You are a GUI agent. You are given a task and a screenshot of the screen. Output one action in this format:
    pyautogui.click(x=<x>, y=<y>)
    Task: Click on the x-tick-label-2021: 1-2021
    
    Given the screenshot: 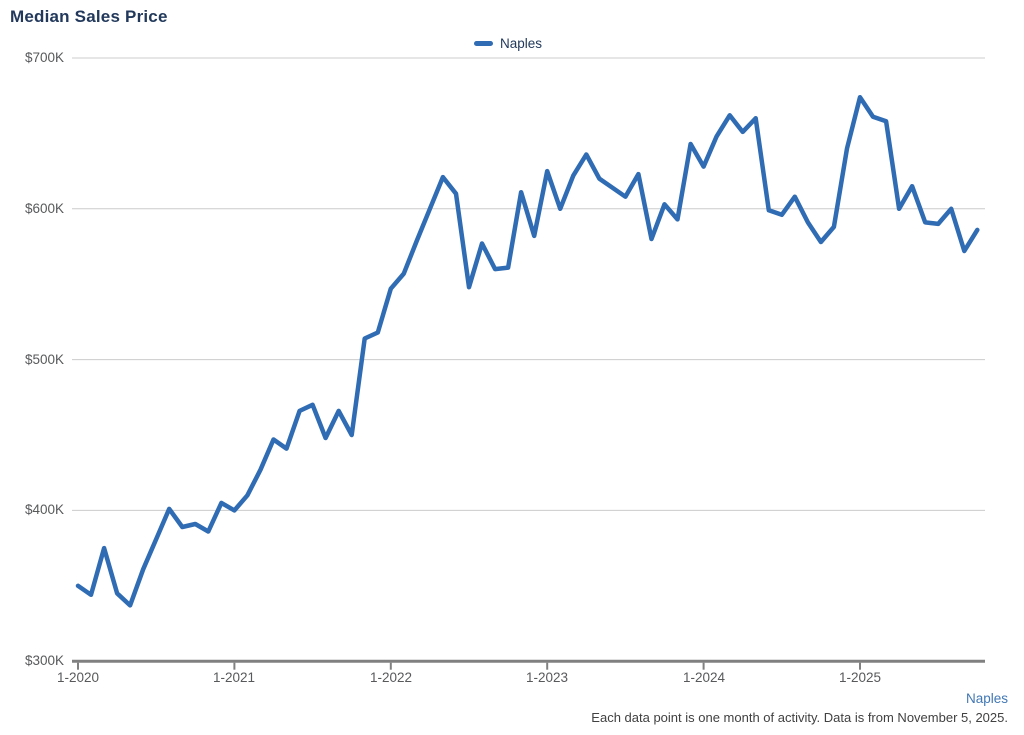 What is the action you would take?
    pyautogui.click(x=234, y=677)
    